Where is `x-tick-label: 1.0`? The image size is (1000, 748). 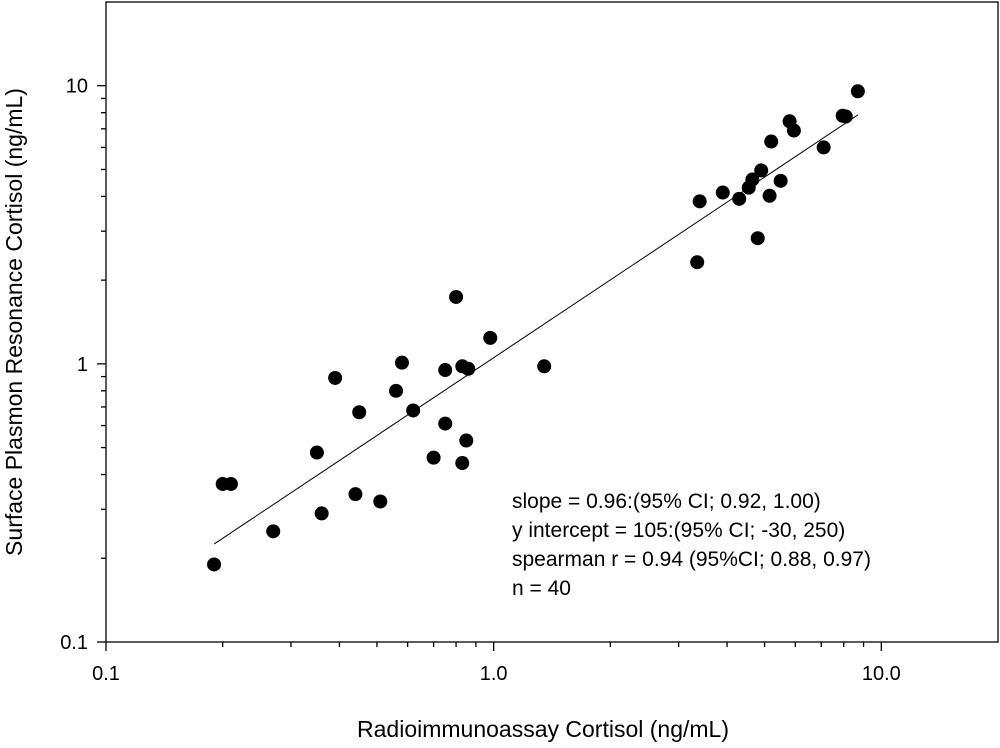 x-tick-label: 1.0 is located at coordinates (494, 674).